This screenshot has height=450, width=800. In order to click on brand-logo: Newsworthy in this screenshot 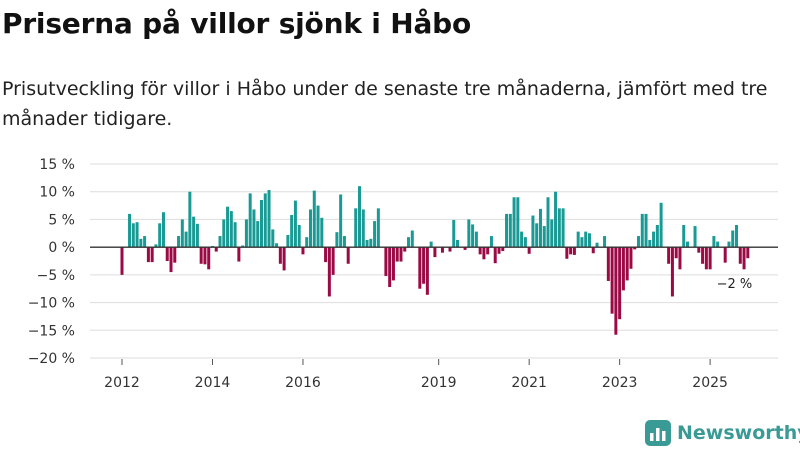, I will do `click(722, 433)`.